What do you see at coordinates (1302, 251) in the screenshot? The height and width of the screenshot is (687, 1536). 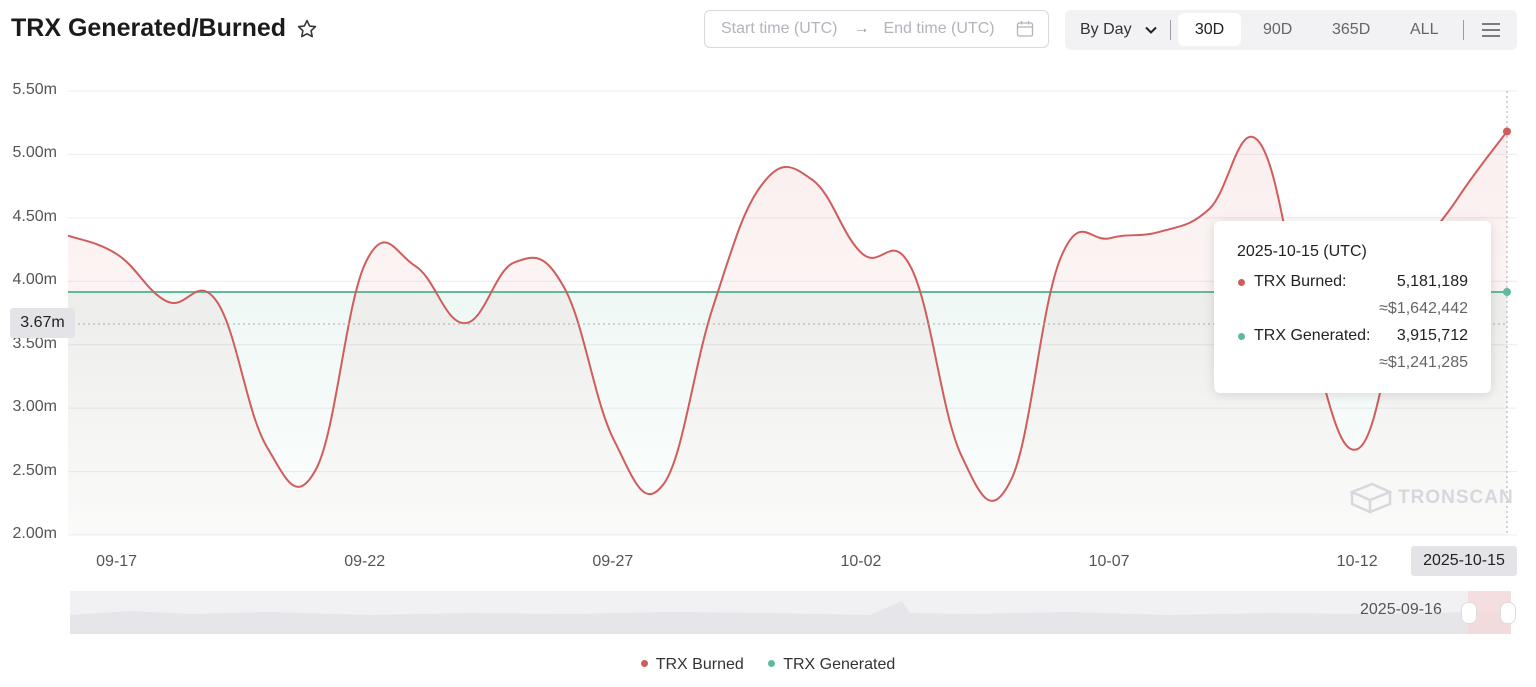 I see `tooltip-date: 2025-10-15 (UTC)` at bounding box center [1302, 251].